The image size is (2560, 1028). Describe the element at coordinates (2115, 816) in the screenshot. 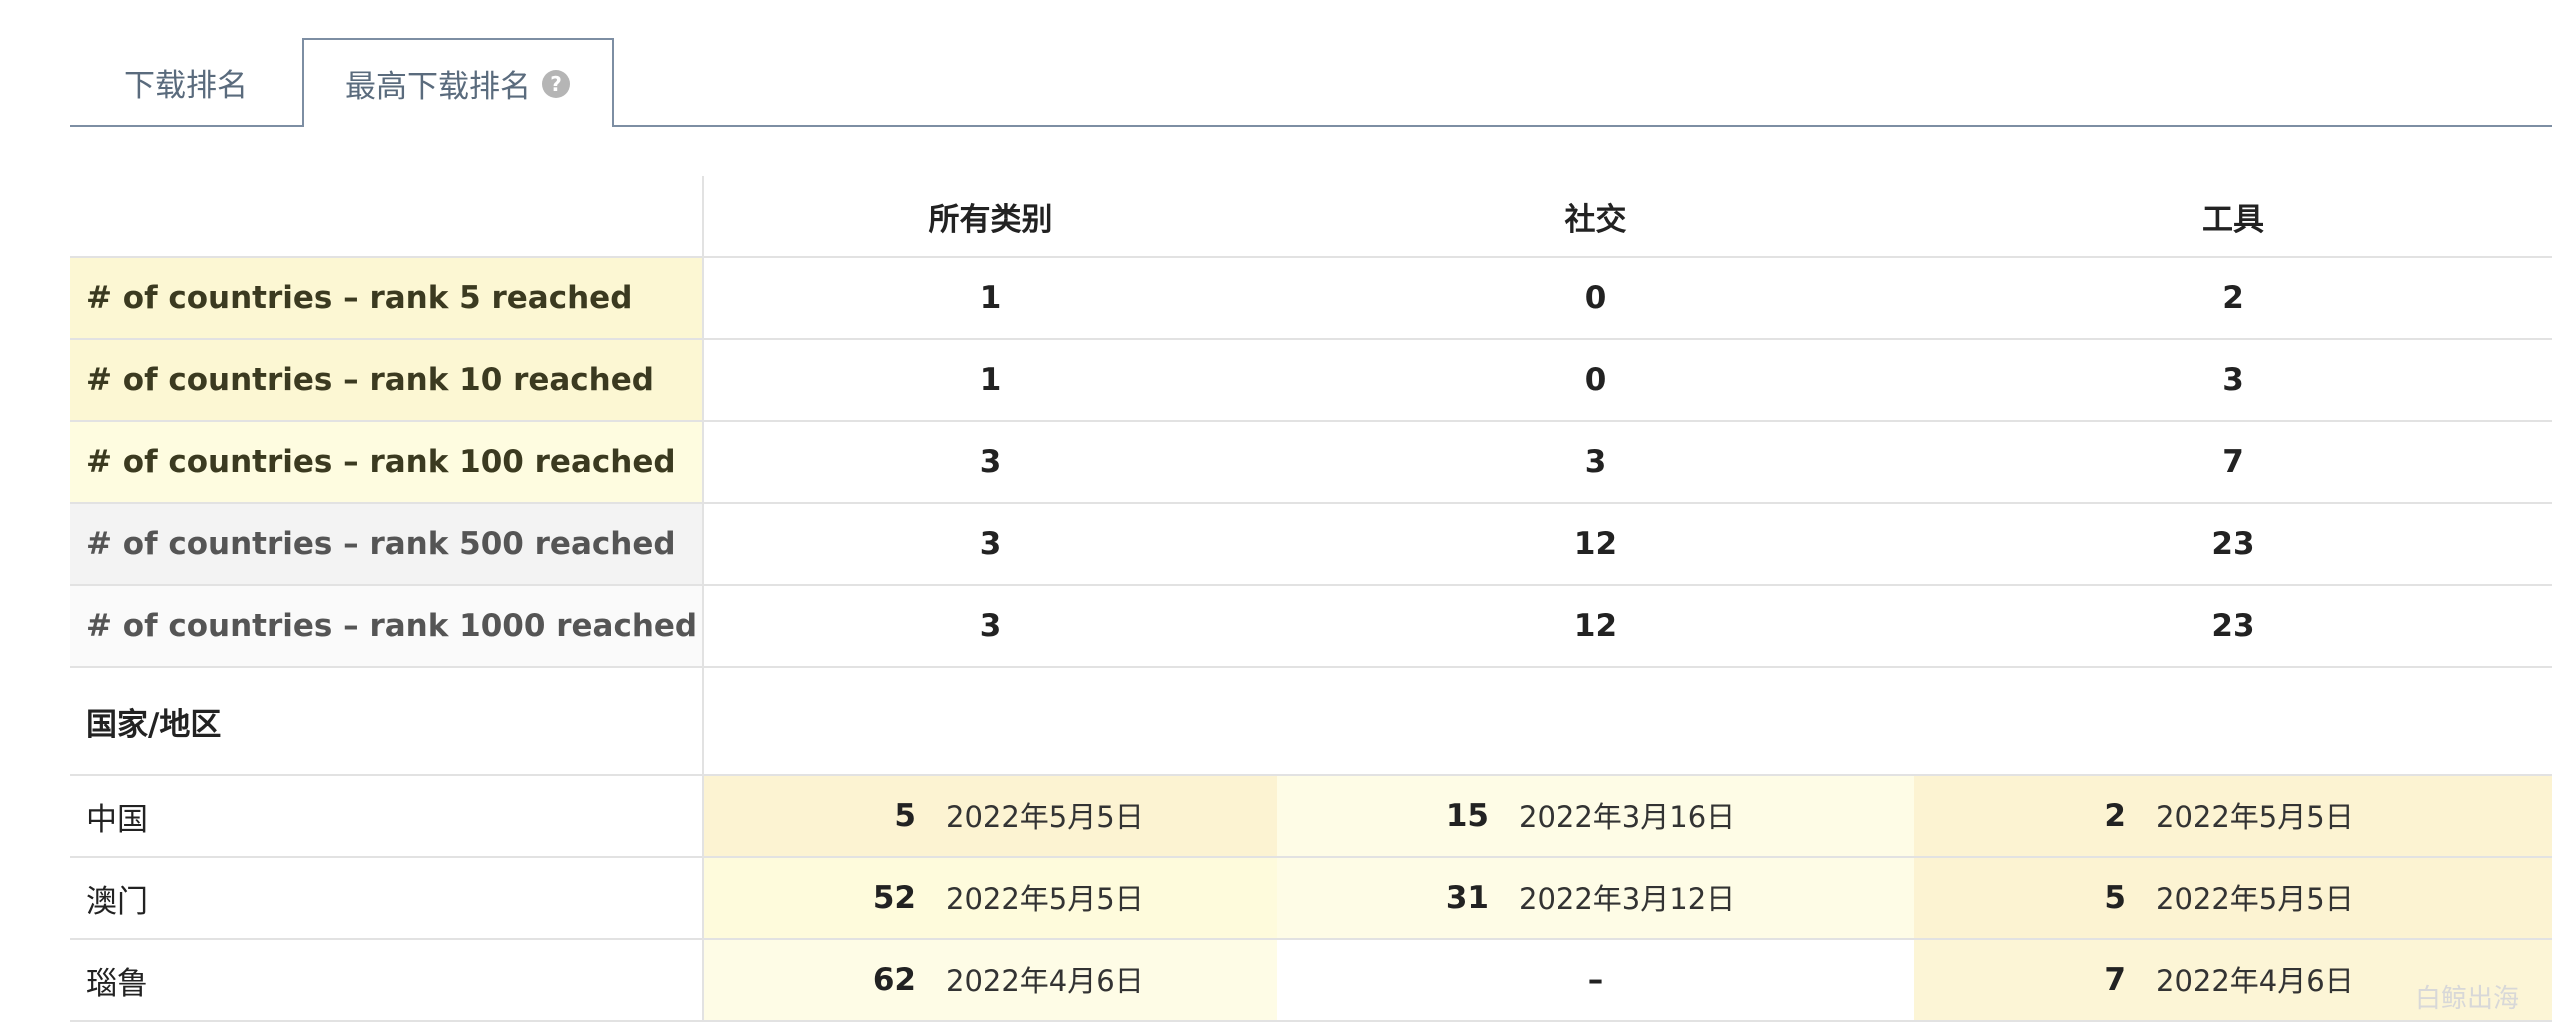

I see `rank: 2` at that location.